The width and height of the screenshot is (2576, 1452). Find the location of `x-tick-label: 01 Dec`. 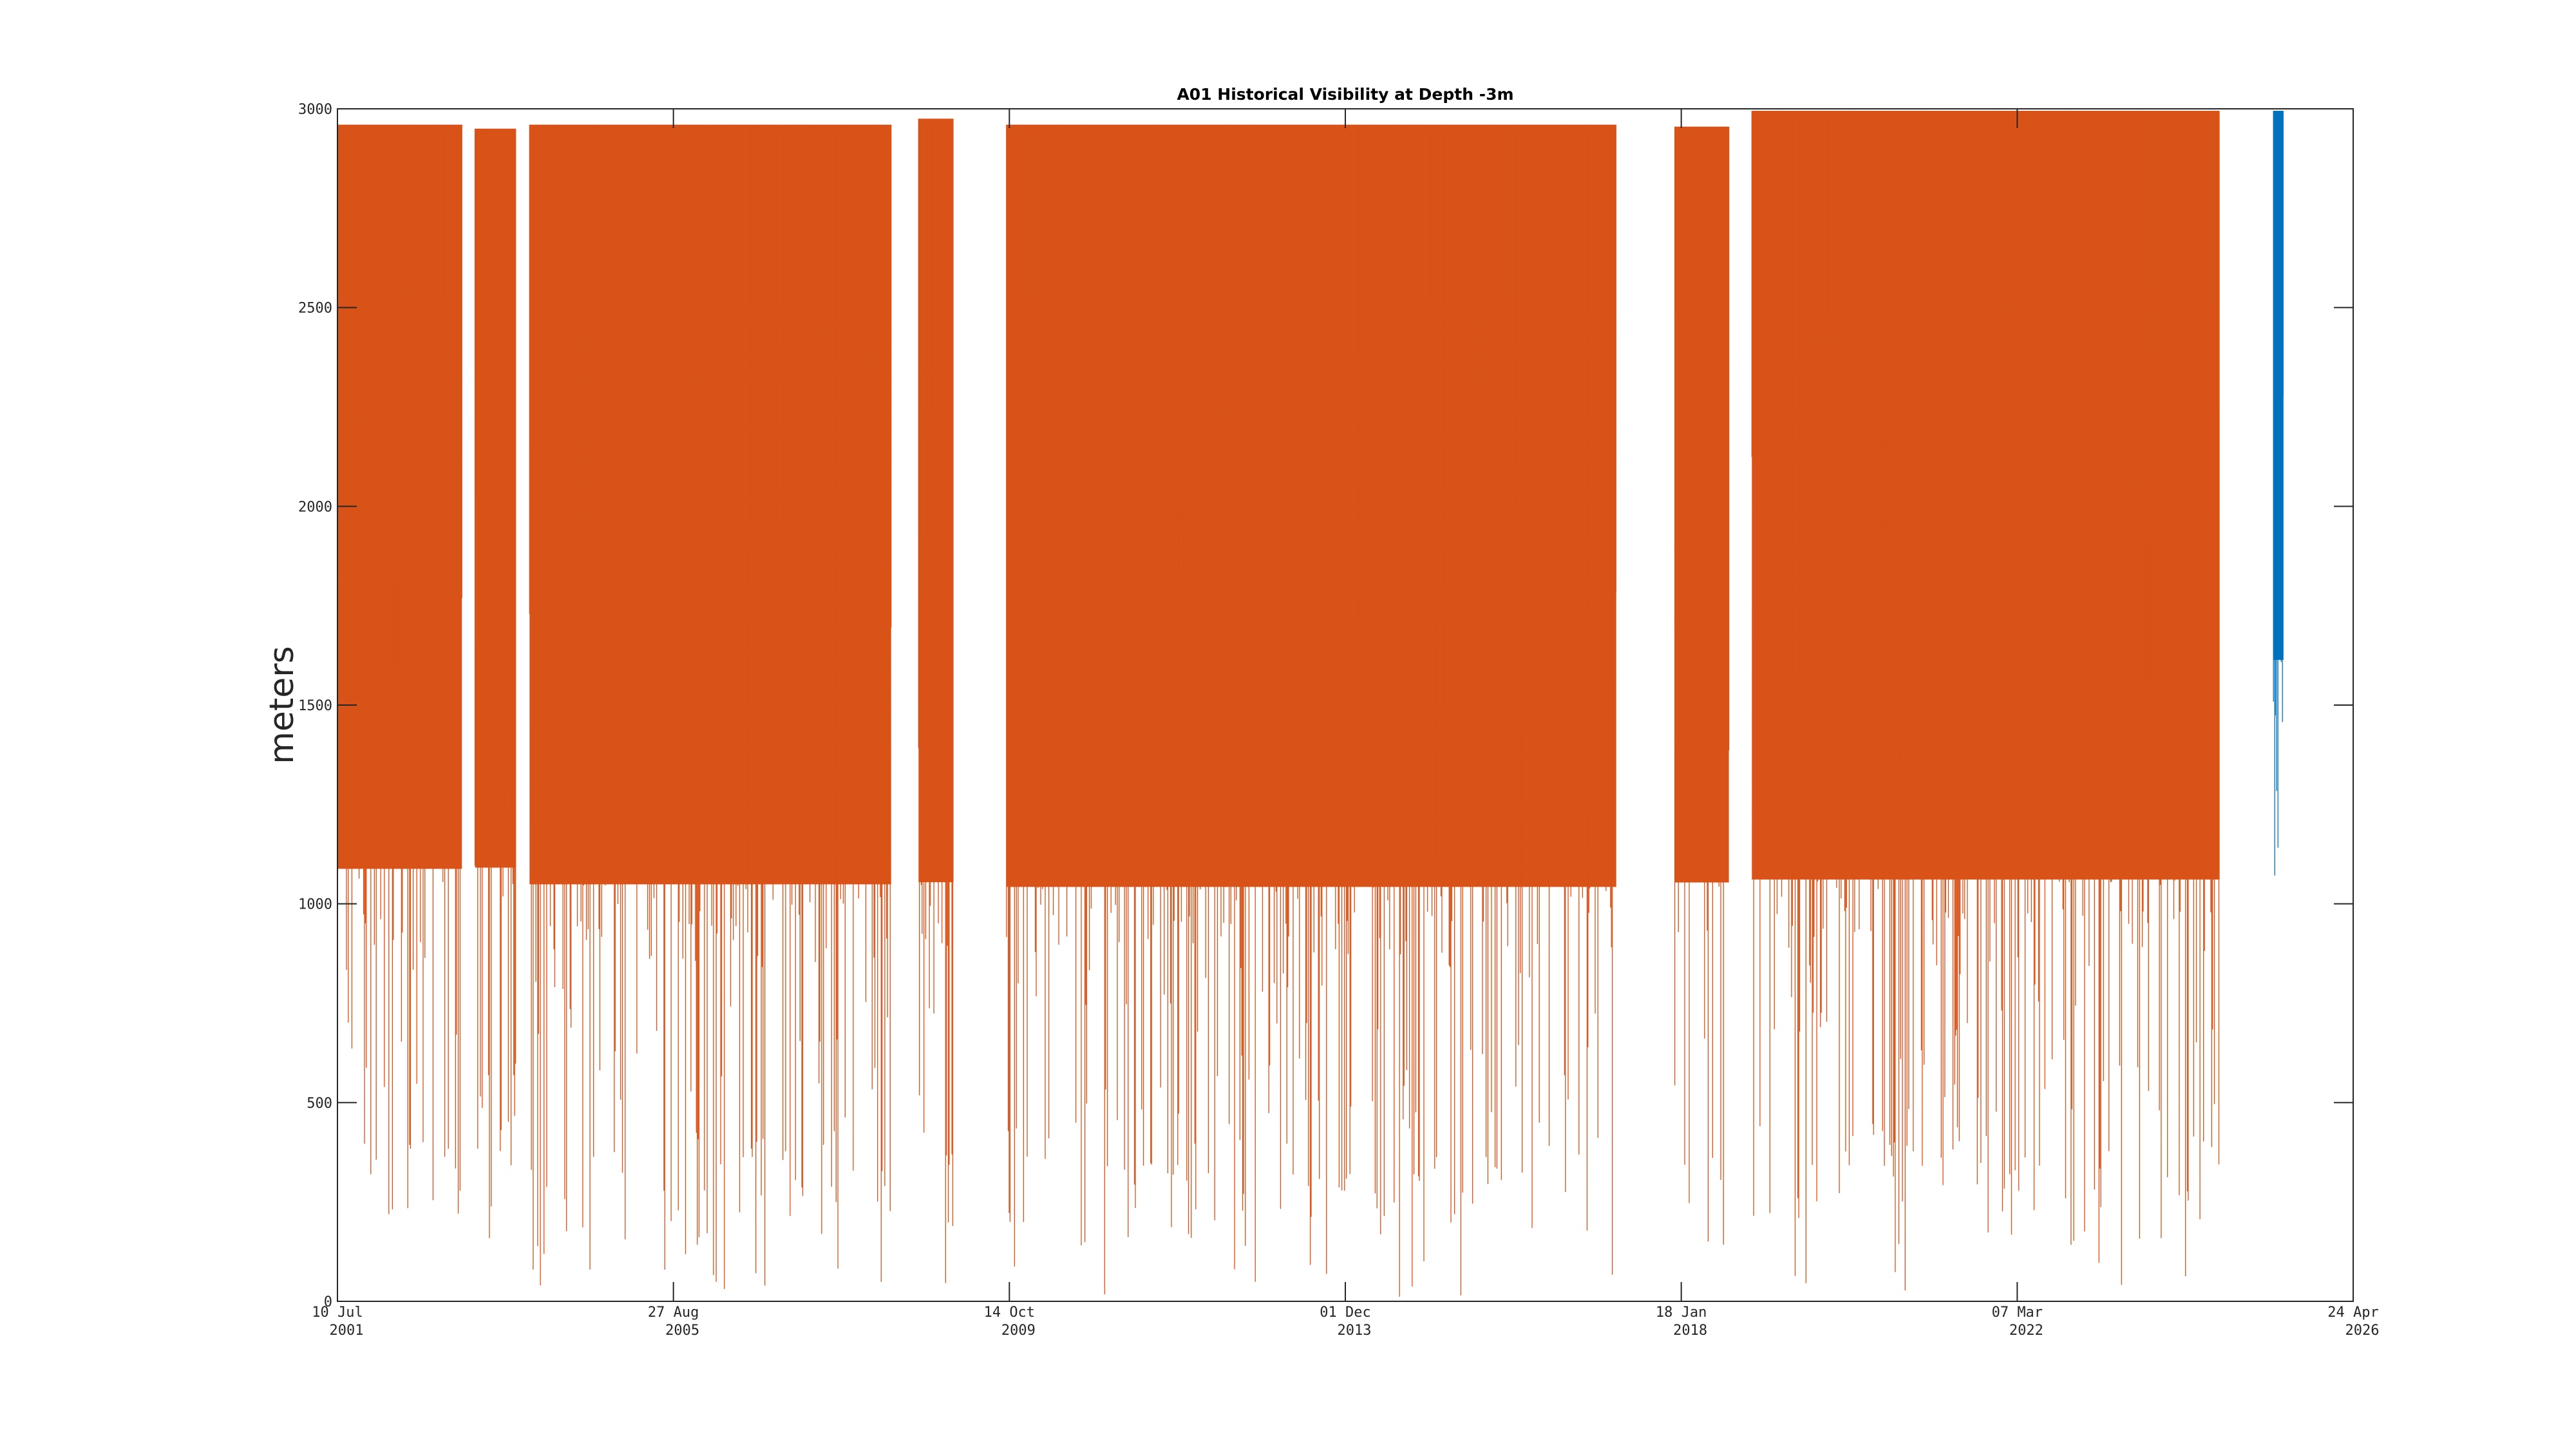

x-tick-label: 01 Dec is located at coordinates (1345, 1313).